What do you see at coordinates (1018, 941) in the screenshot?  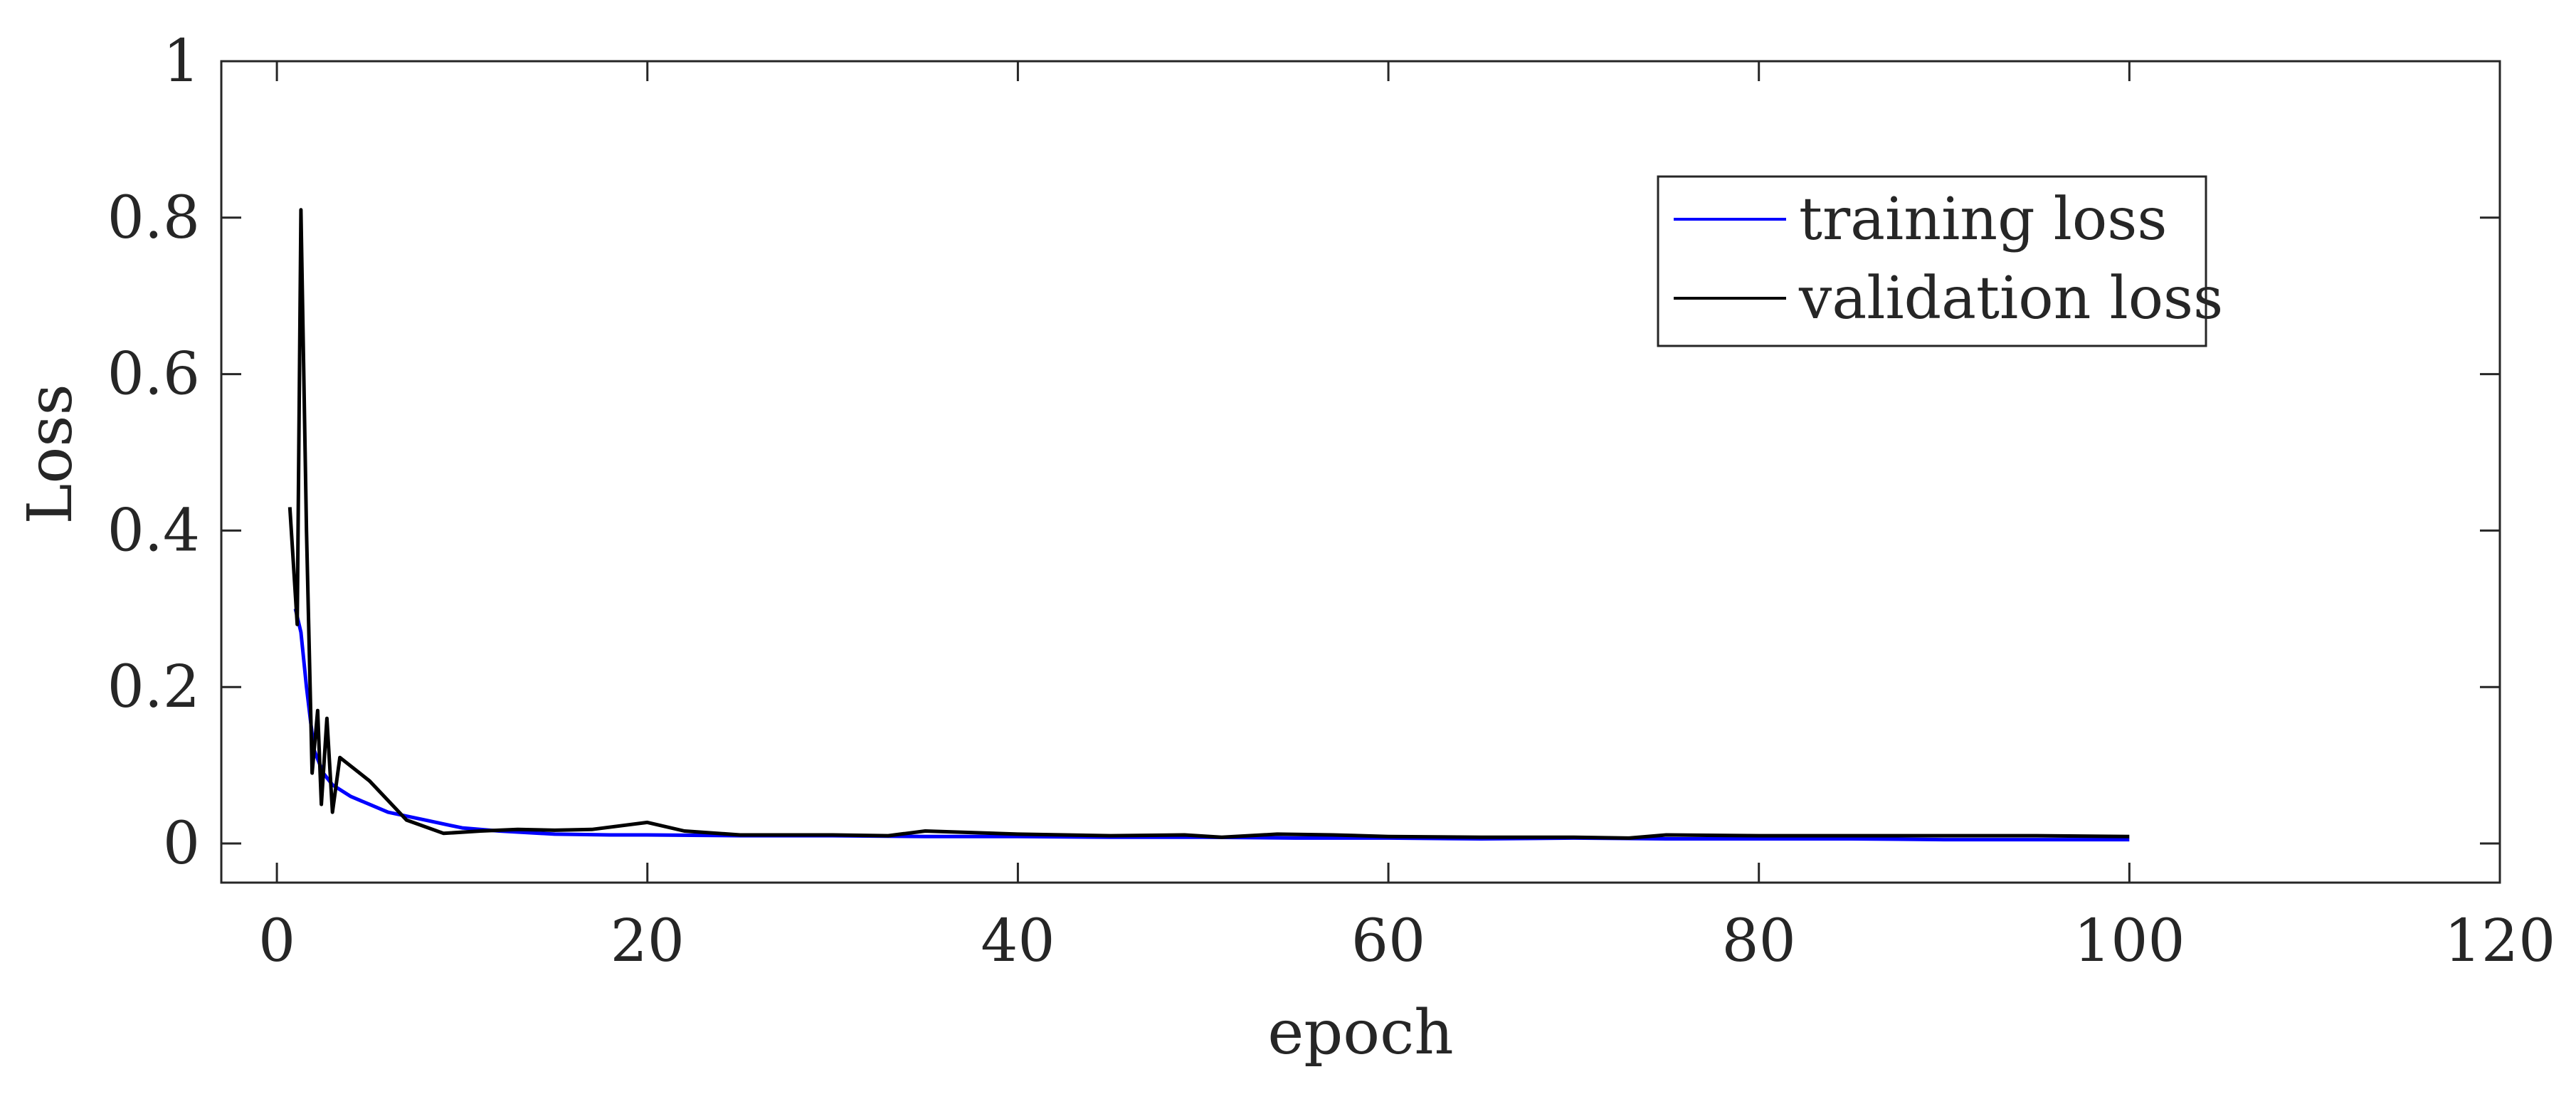 I see `x-tick-label: 40` at bounding box center [1018, 941].